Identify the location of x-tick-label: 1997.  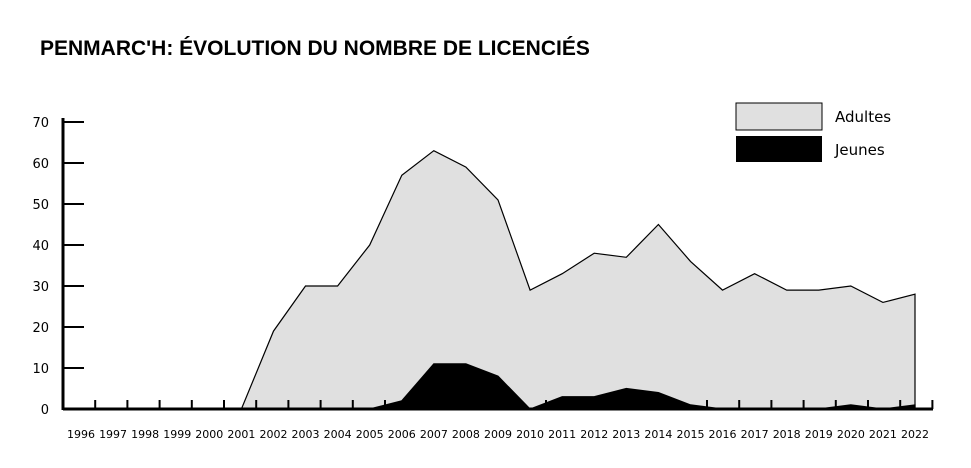
(113, 434).